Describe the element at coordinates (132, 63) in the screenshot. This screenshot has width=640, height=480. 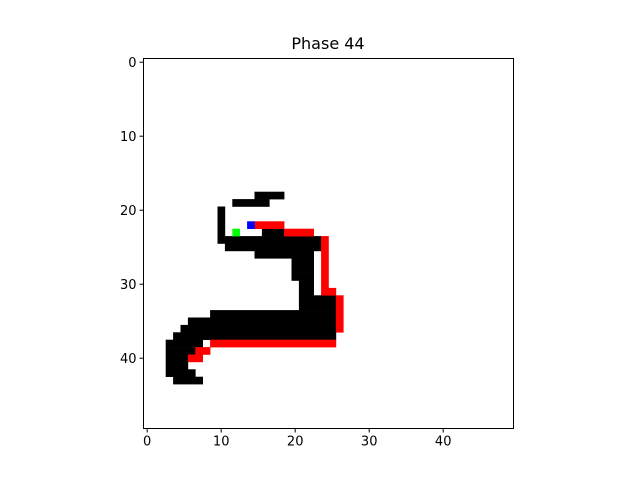
I see `y-tick-label: 0` at that location.